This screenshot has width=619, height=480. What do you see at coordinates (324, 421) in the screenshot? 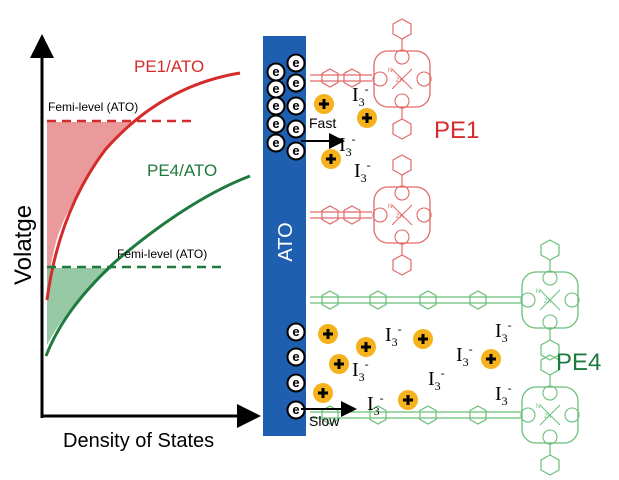
I see `slow-label: Slow` at bounding box center [324, 421].